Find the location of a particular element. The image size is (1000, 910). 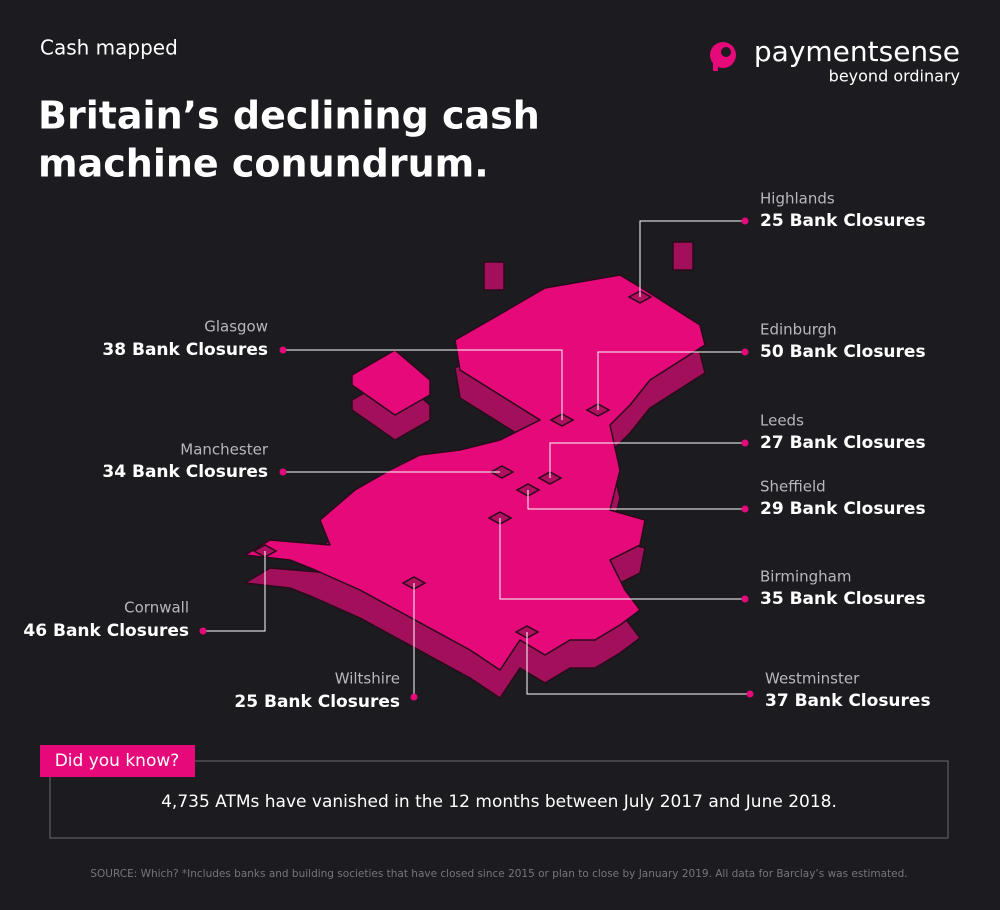

callout-tab-text: Did you know? is located at coordinates (117, 761).